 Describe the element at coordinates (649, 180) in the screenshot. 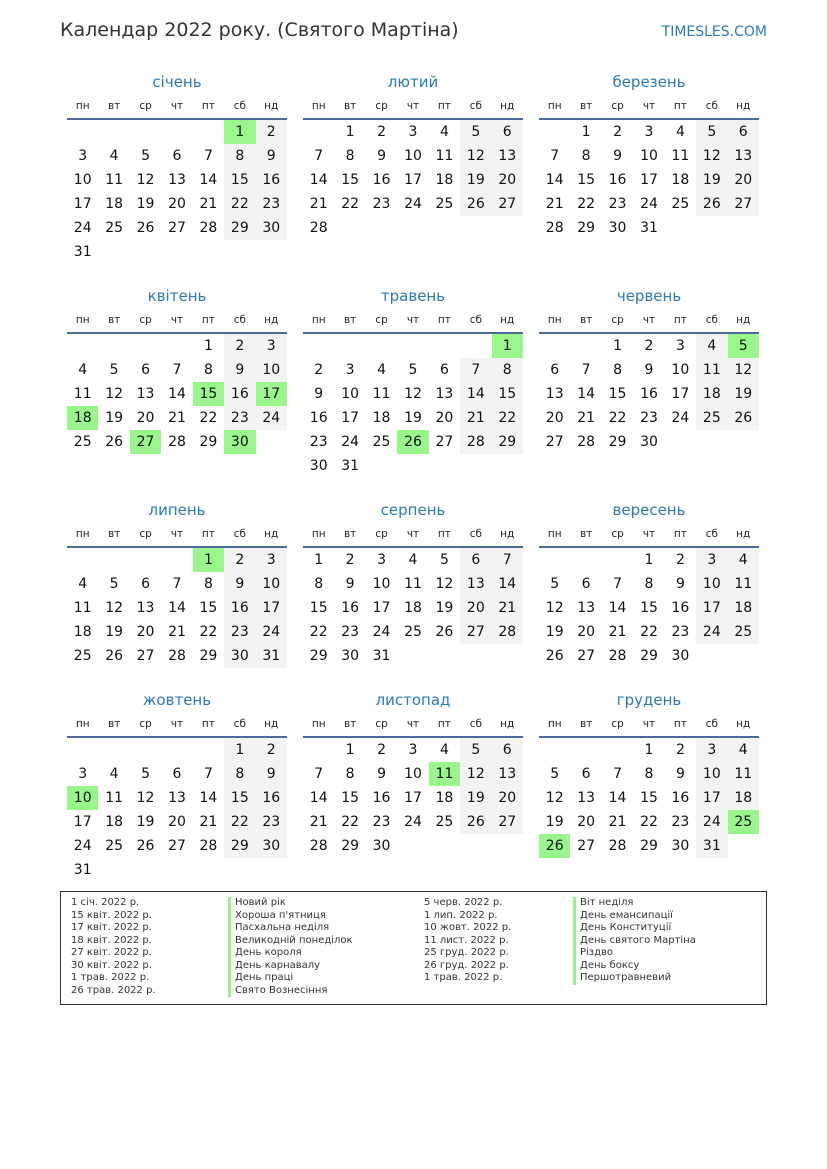

I see `day-cell: 17` at that location.